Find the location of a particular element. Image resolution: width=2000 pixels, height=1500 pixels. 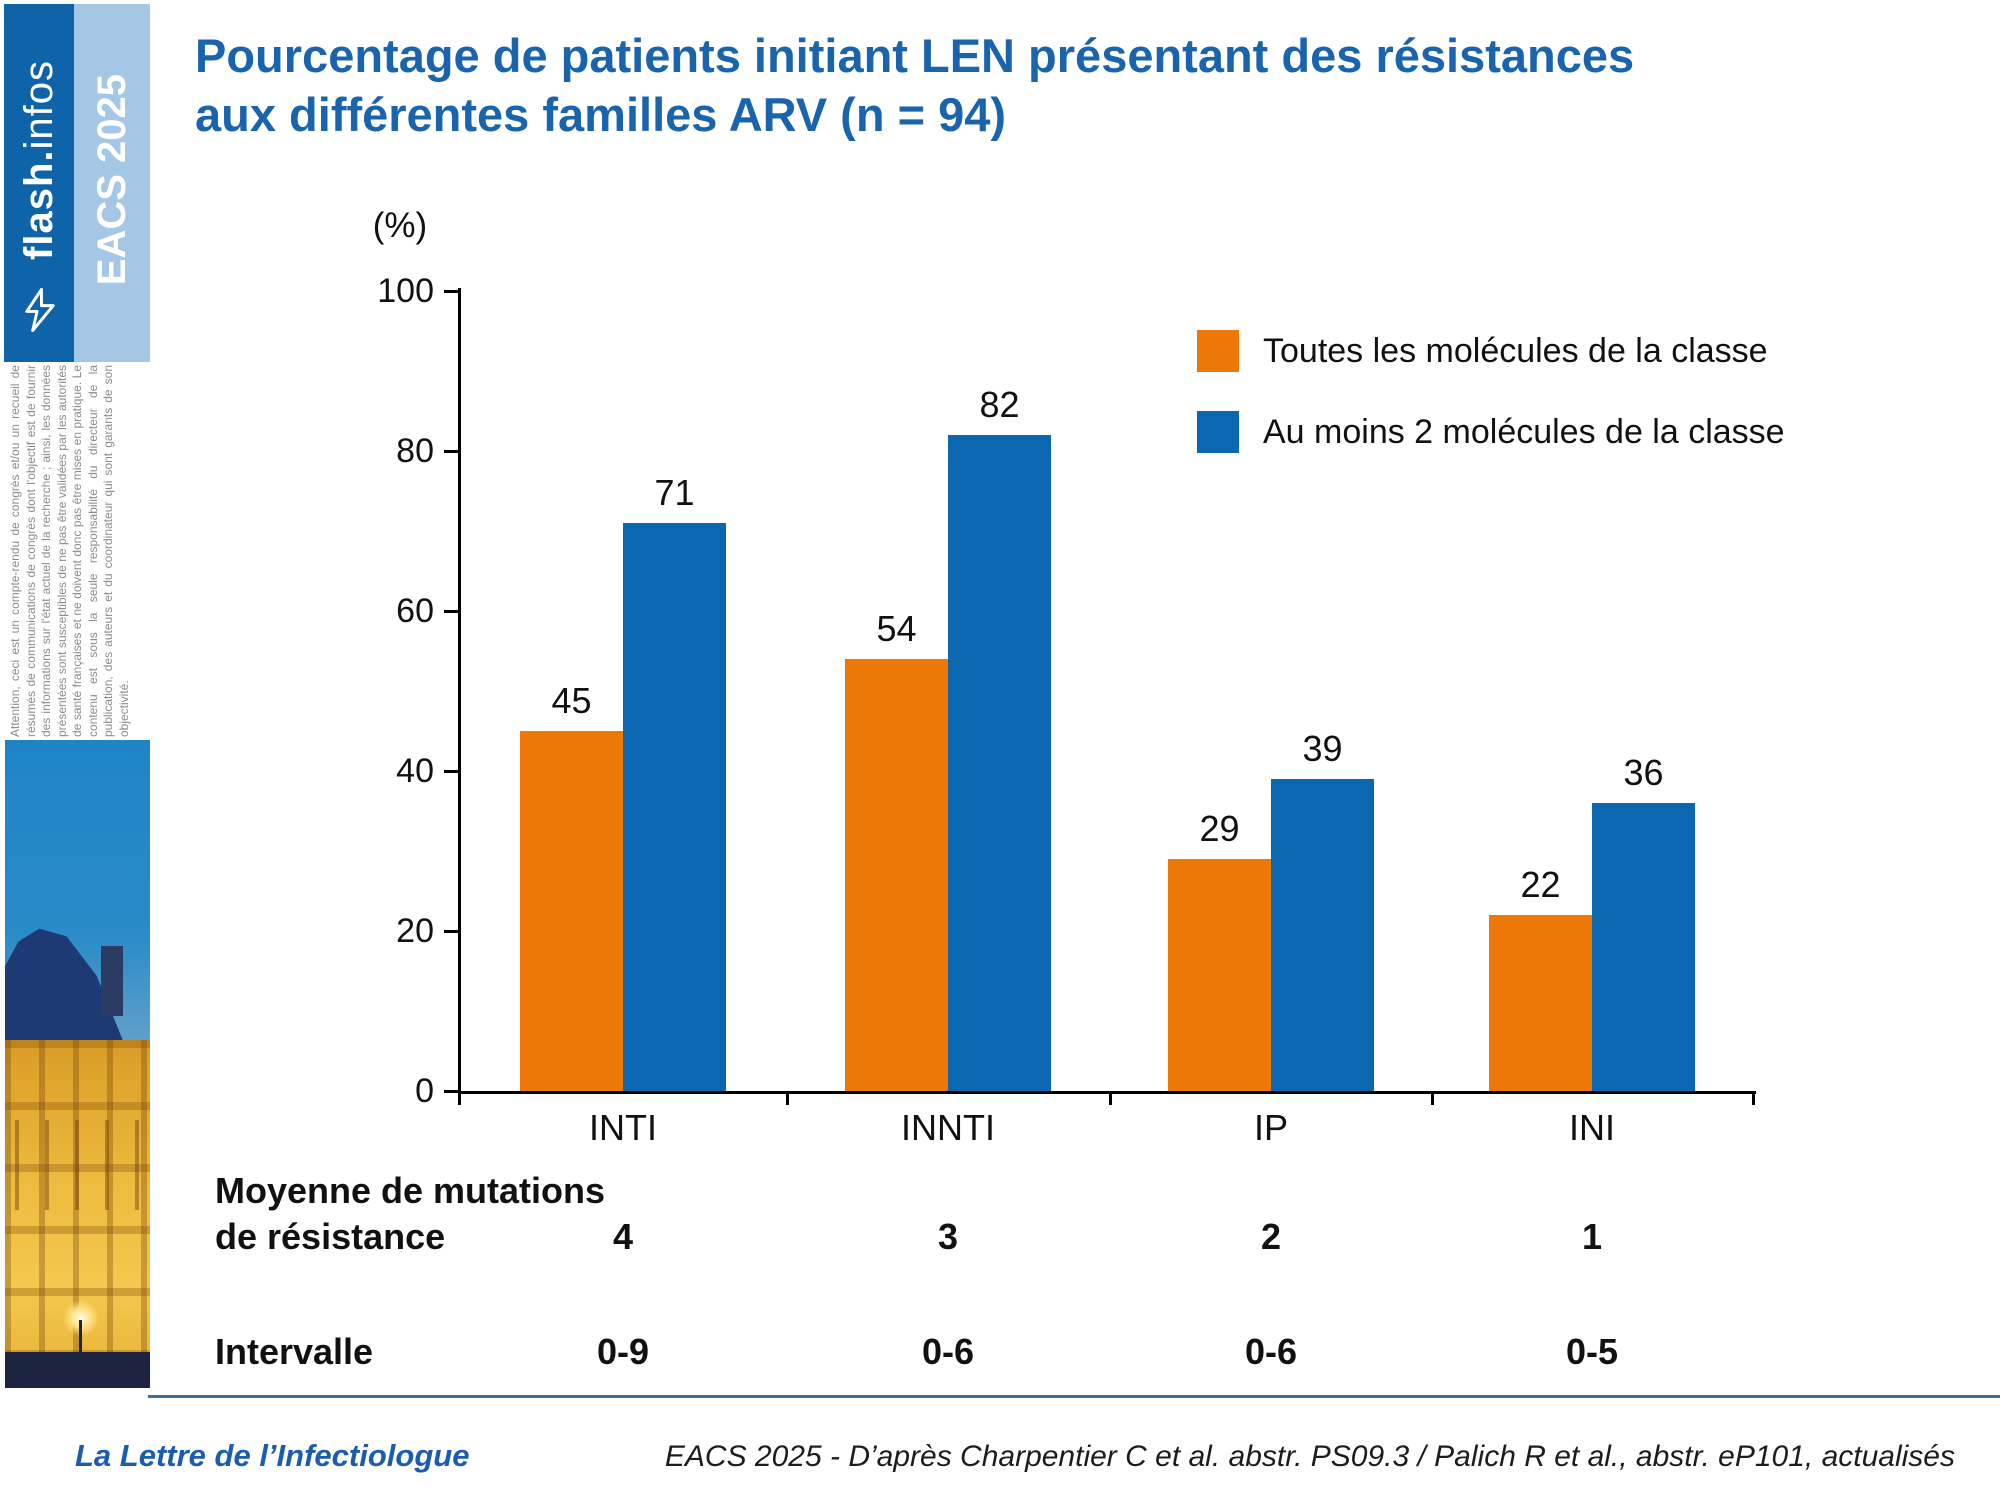

bar-innti-all is located at coordinates (896, 875).